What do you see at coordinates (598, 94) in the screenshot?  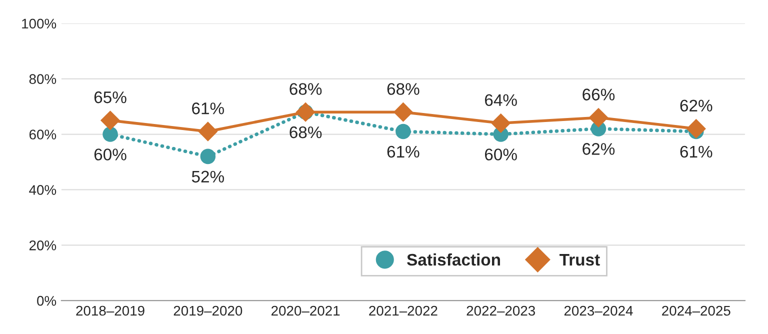 I see `data-label: 66%` at bounding box center [598, 94].